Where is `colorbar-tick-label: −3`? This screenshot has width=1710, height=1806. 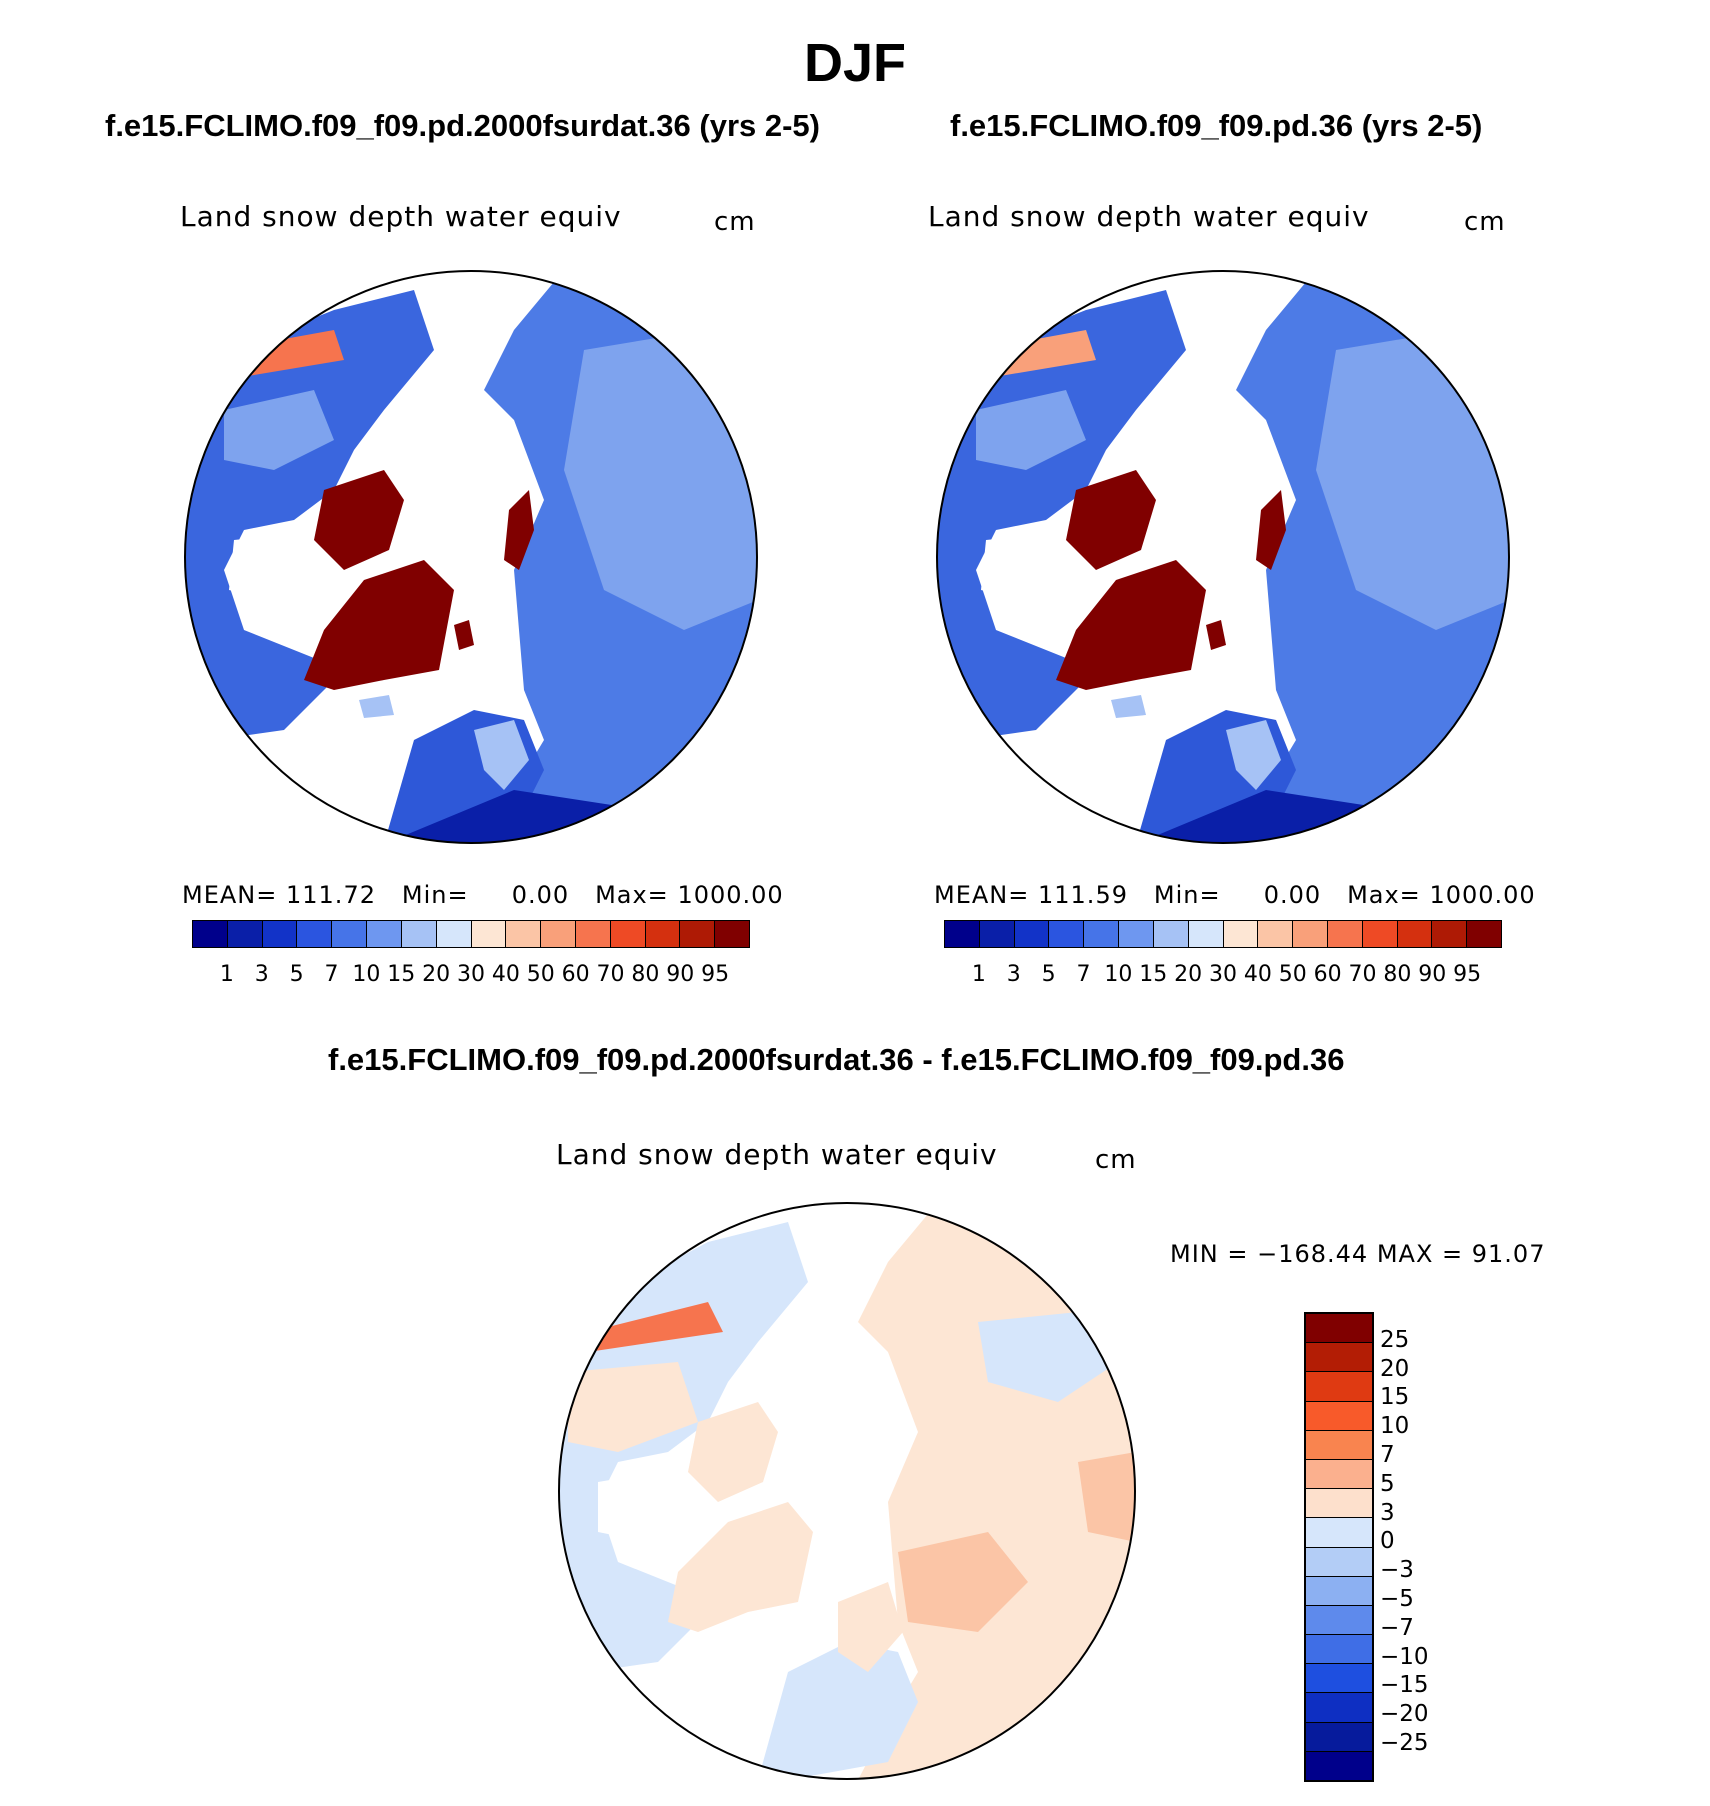
colorbar-tick-label: −3 is located at coordinates (1397, 1570).